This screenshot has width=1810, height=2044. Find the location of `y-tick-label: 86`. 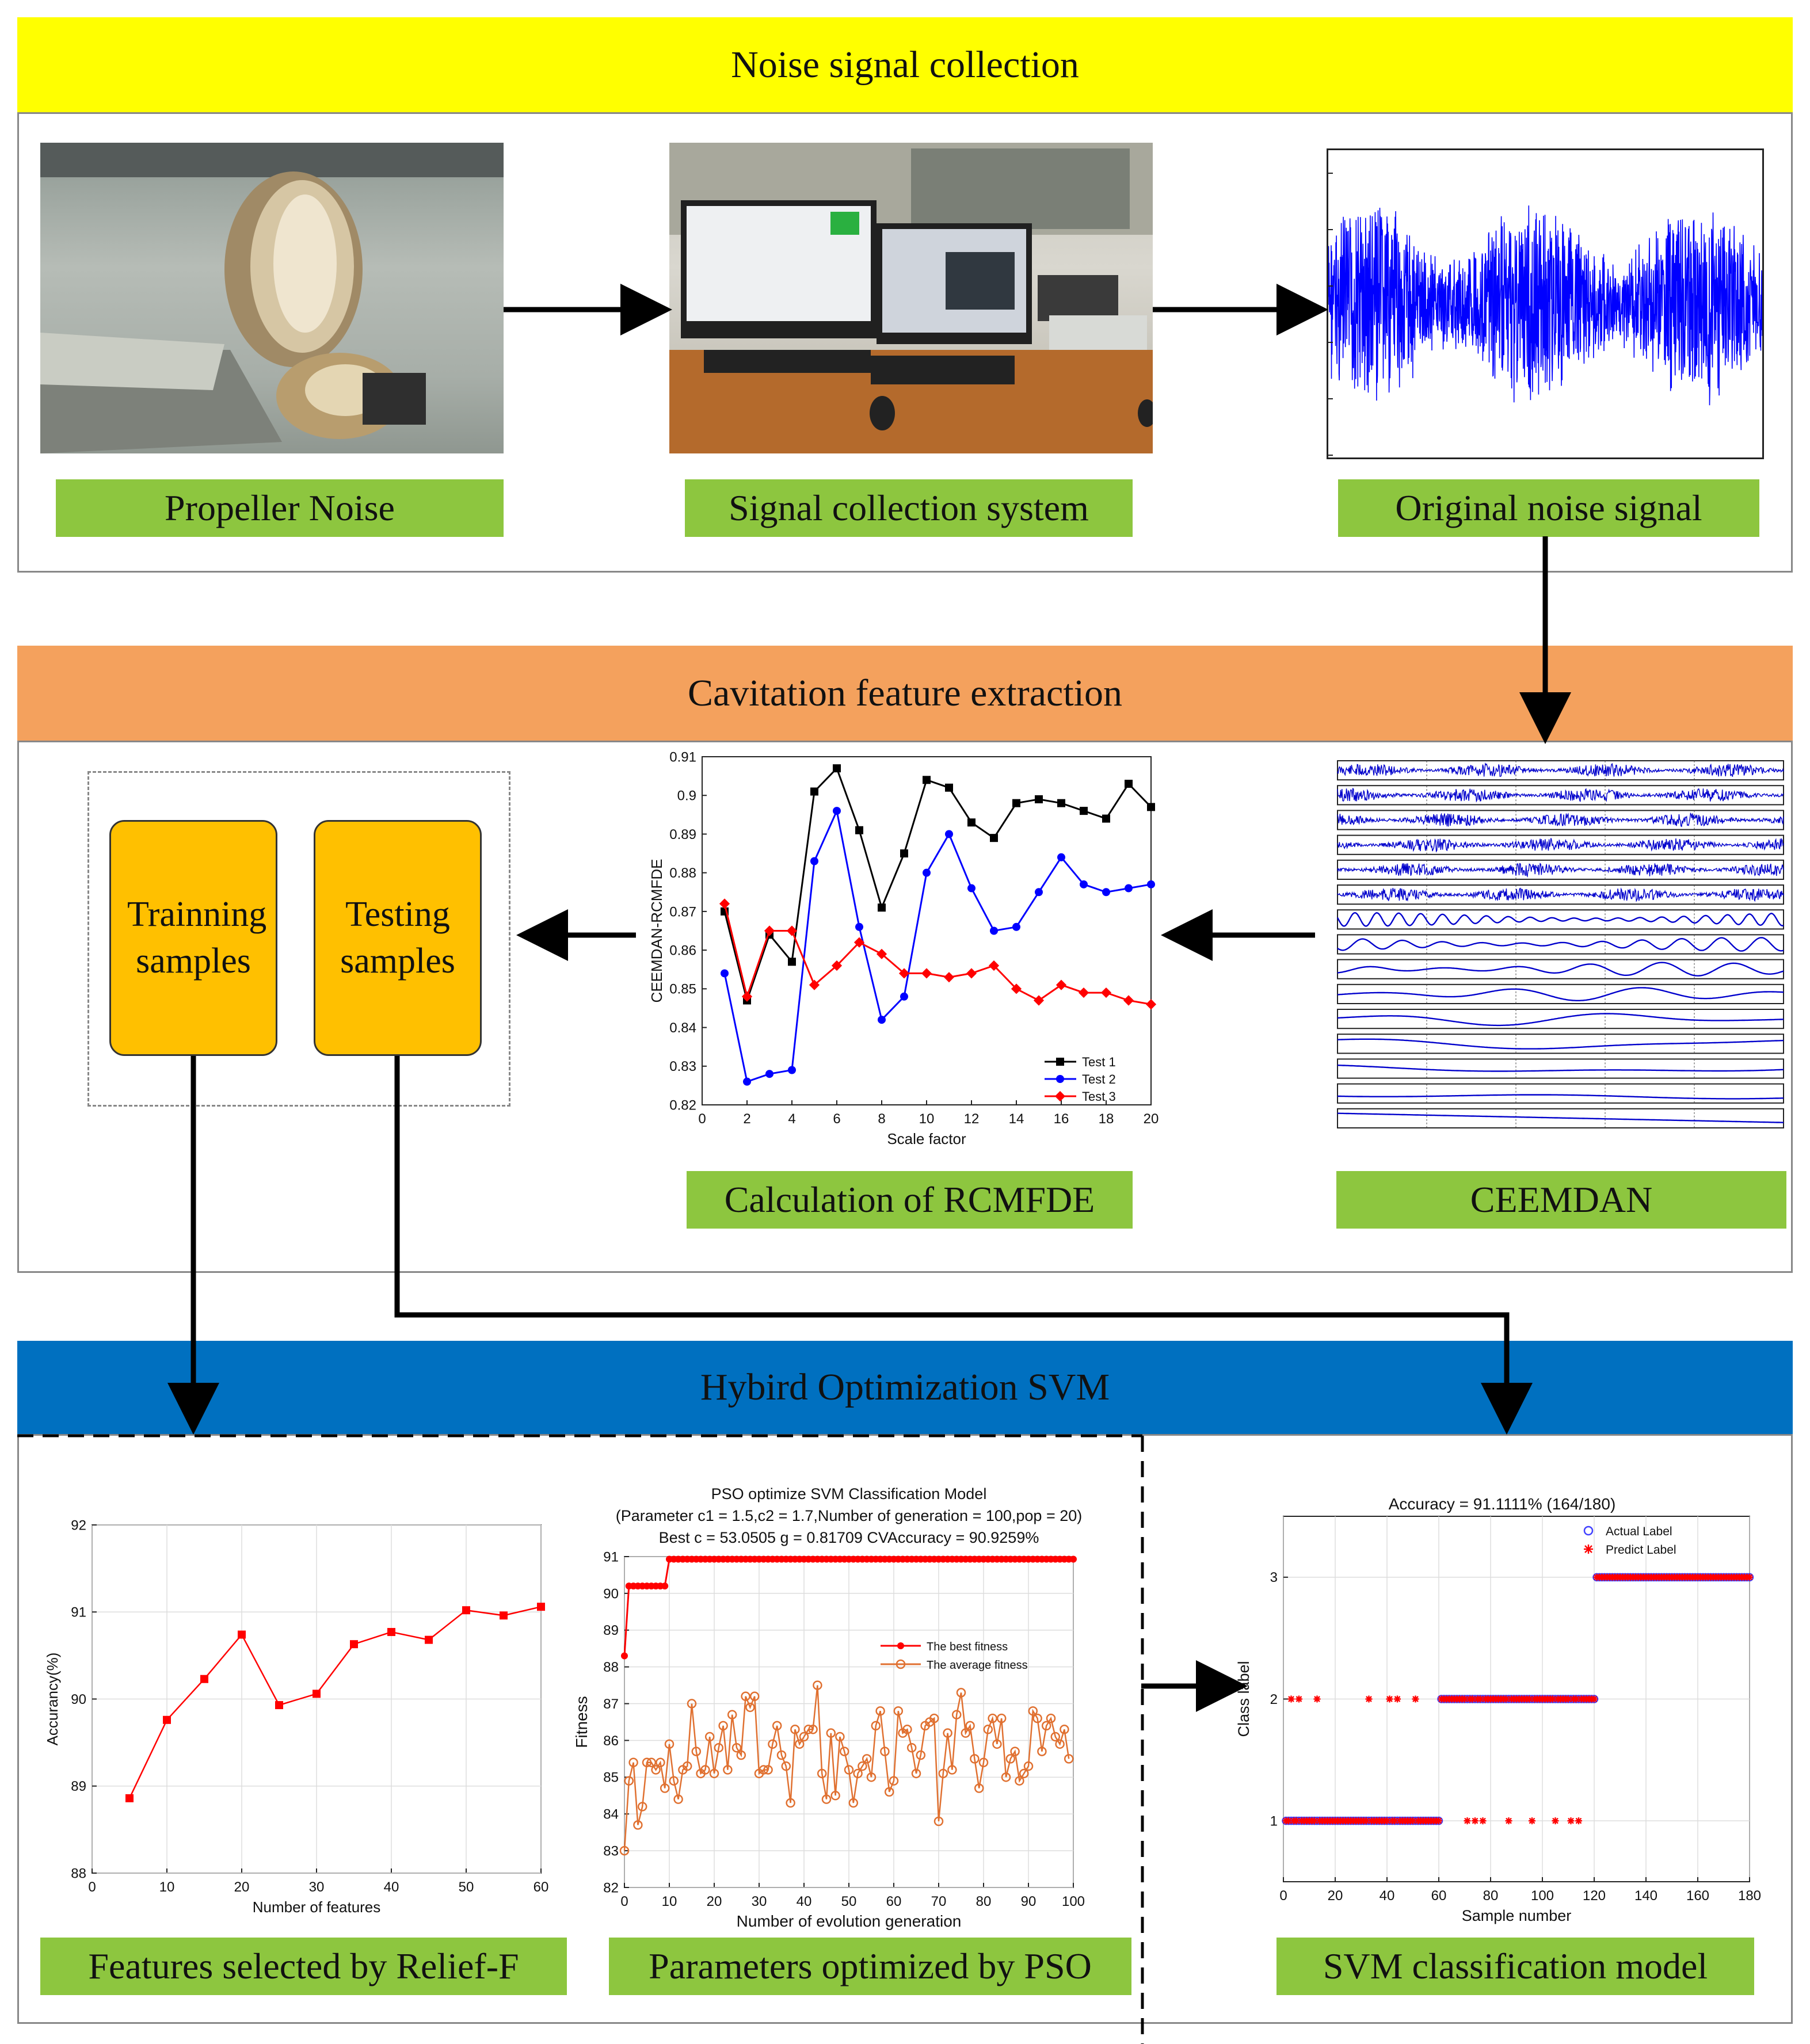

y-tick-label: 86 is located at coordinates (611, 1741).